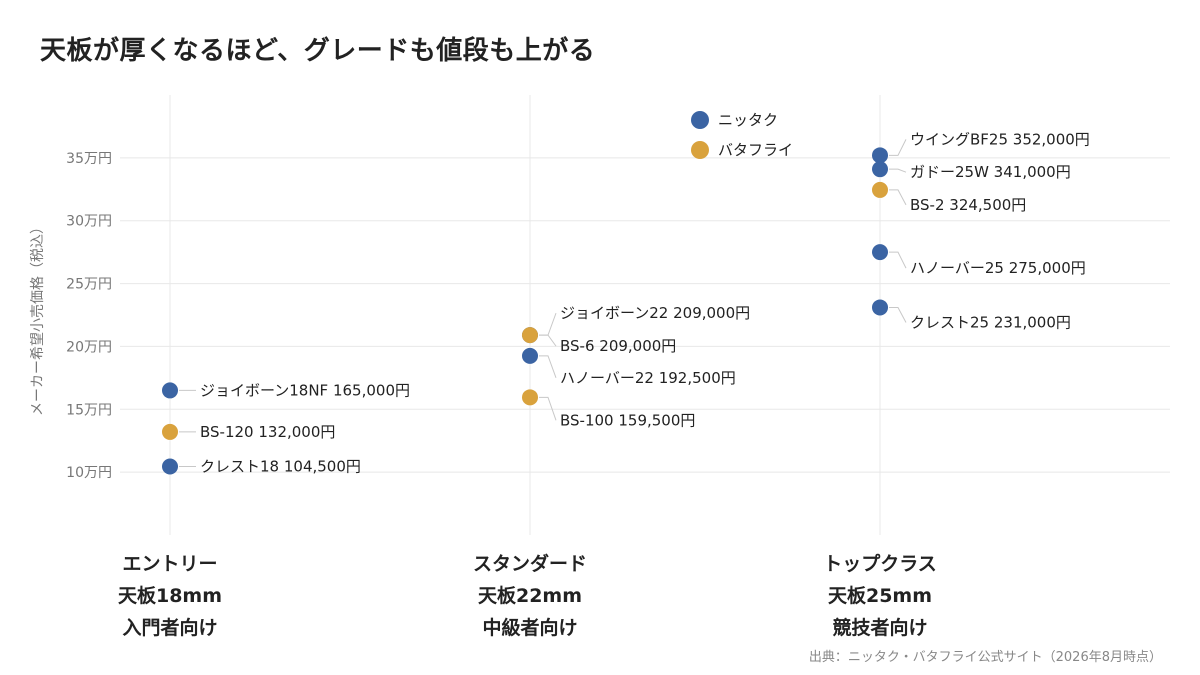 The width and height of the screenshot is (1200, 675). I want to click on point-label: クレスト25 231,000円, so click(990, 322).